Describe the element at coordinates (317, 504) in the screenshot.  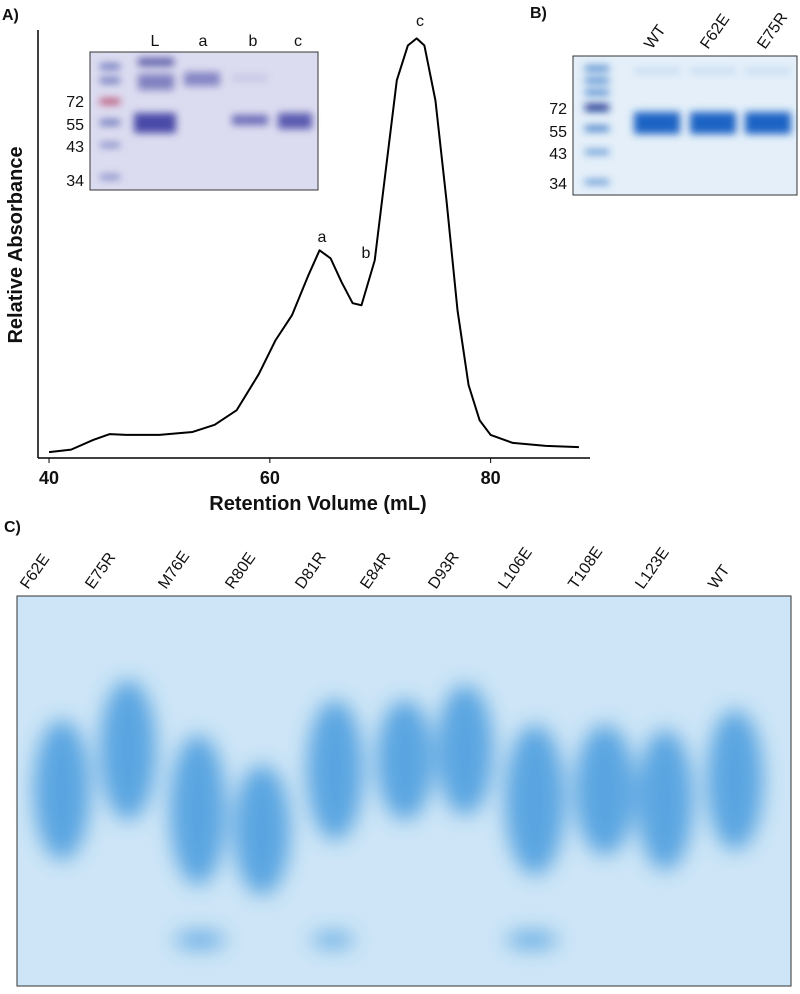
I see `x-axis-label: Retention Volume (mL)` at that location.